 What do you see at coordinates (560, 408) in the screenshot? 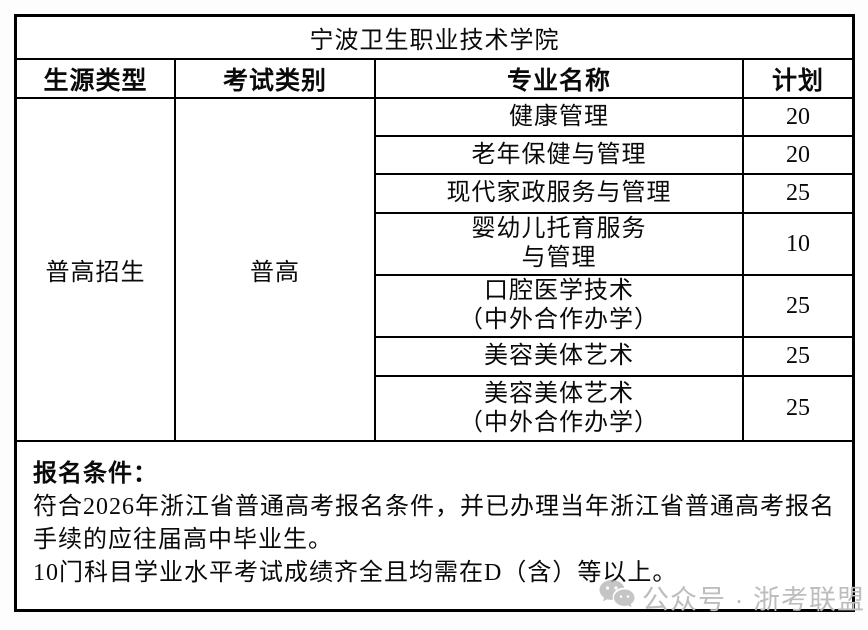
I see `cell-major: 美容美体艺术 （中外合作办学）` at bounding box center [560, 408].